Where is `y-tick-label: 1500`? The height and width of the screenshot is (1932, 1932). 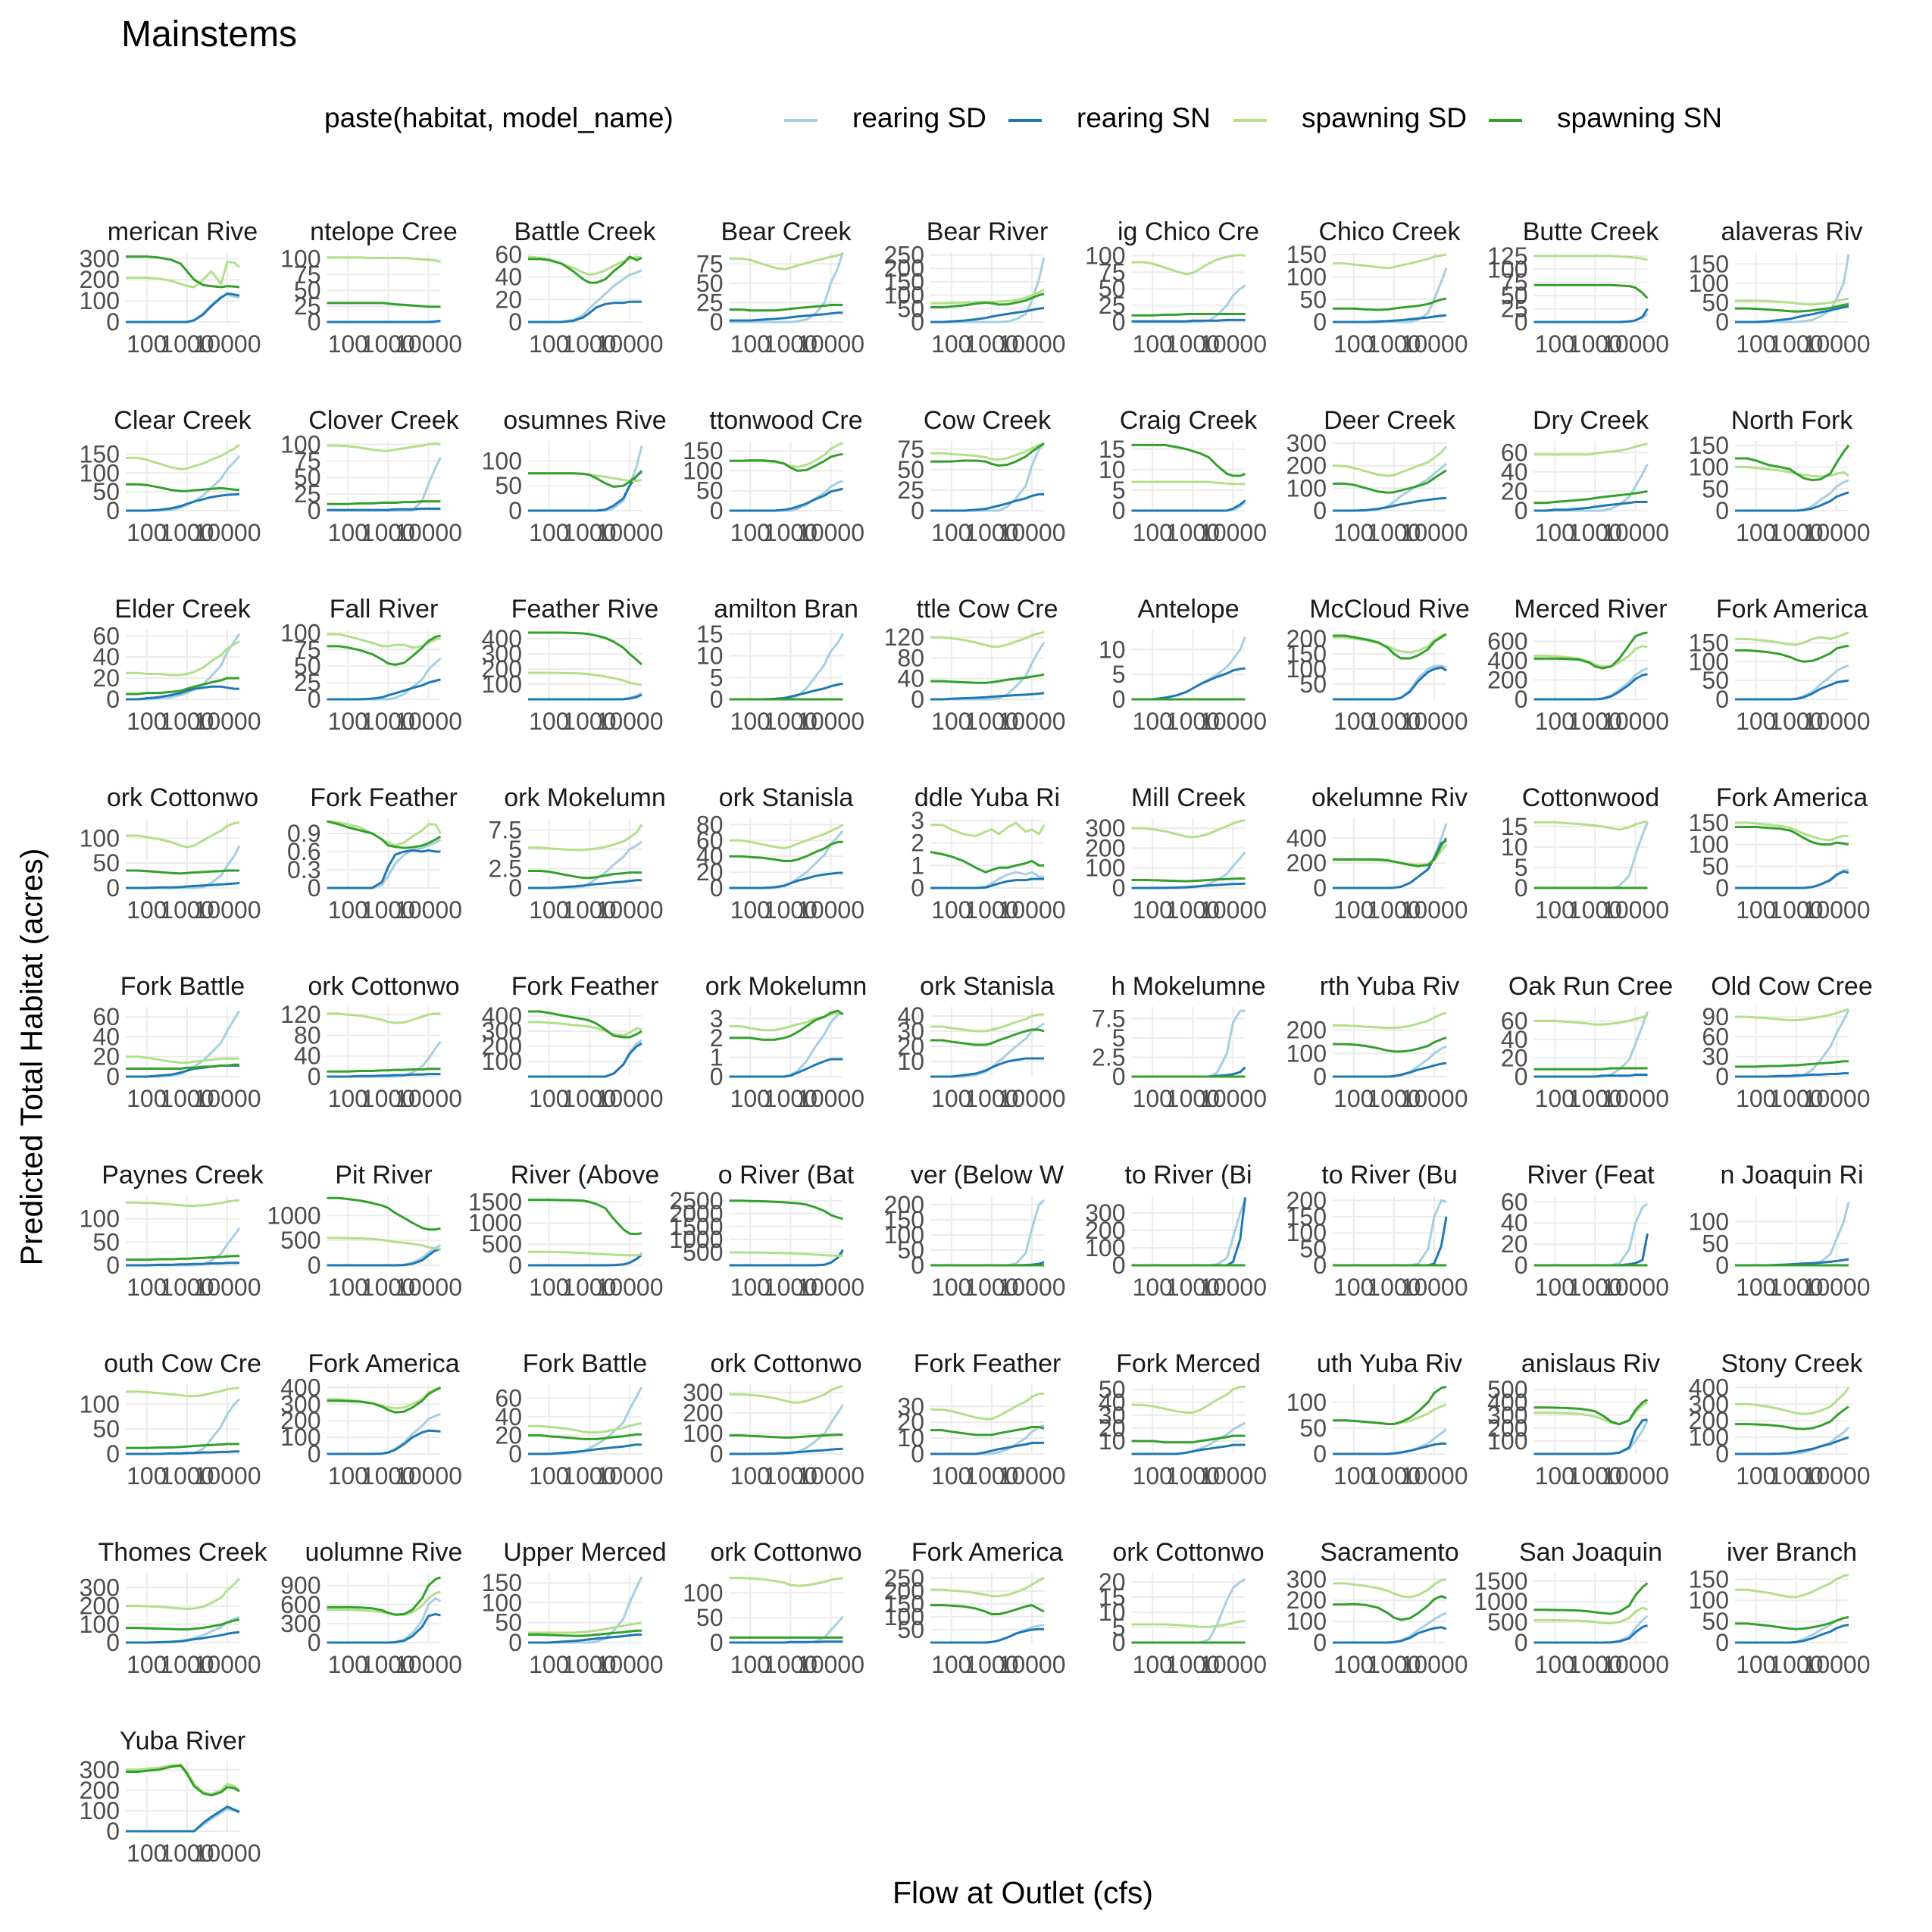
y-tick-label: 1500 is located at coordinates (495, 1201).